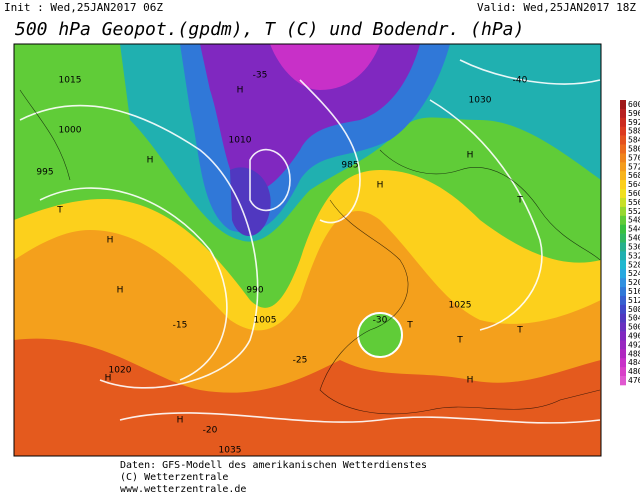 Image resolution: width=640 pixels, height=495 pixels. I want to click on map-label: 990, so click(254, 291).